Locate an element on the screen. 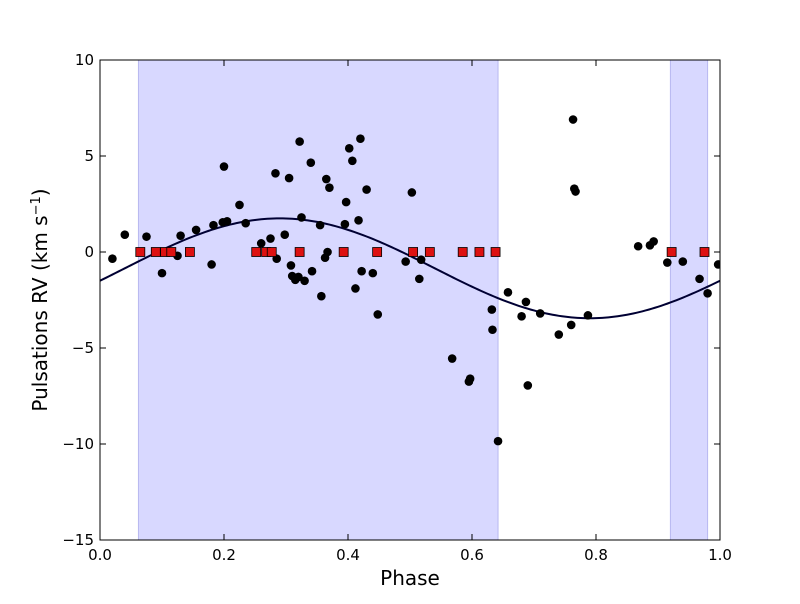 The width and height of the screenshot is (800, 604). y-axis-label: Pulsations RV (km s−1) is located at coordinates (40, 299).